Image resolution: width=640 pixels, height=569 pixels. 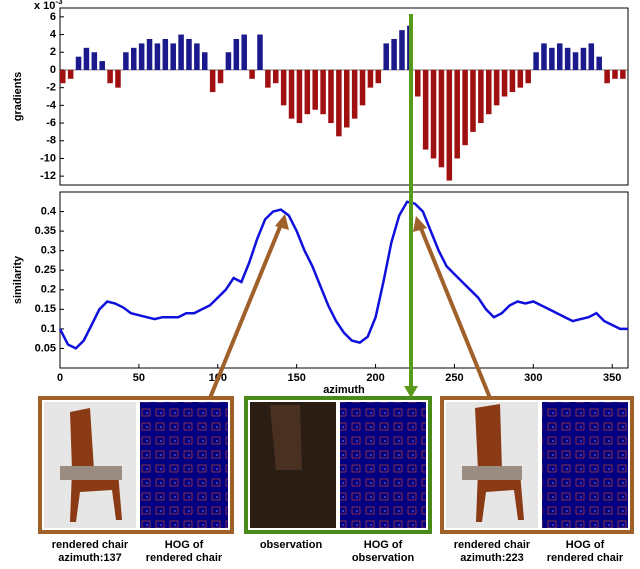 I want to click on brown-arrow, so click(x=455, y=312).